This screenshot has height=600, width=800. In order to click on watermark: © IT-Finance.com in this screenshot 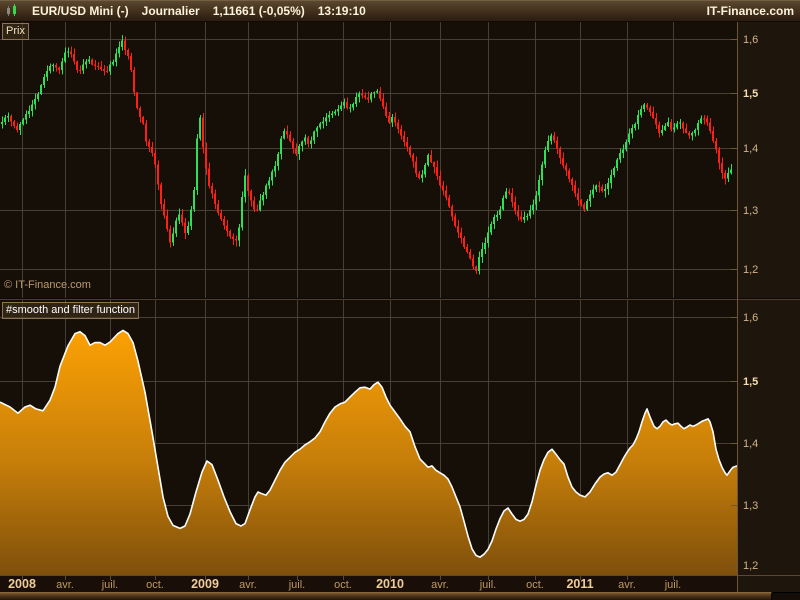, I will do `click(47, 285)`.